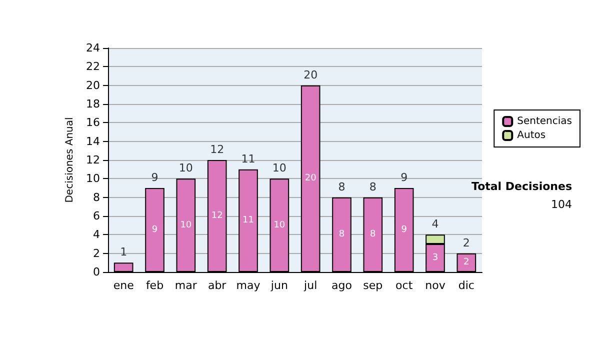 The image size is (600, 340). What do you see at coordinates (93, 67) in the screenshot?
I see `y-tick-label: 22` at bounding box center [93, 67].